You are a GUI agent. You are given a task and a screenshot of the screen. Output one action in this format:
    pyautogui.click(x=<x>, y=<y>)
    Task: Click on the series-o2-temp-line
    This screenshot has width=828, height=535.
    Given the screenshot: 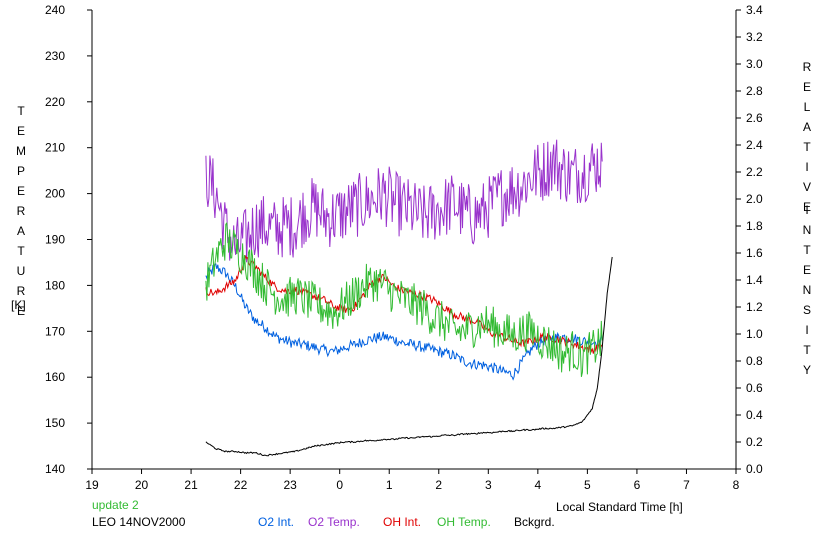 What is the action you would take?
    pyautogui.click(x=404, y=201)
    